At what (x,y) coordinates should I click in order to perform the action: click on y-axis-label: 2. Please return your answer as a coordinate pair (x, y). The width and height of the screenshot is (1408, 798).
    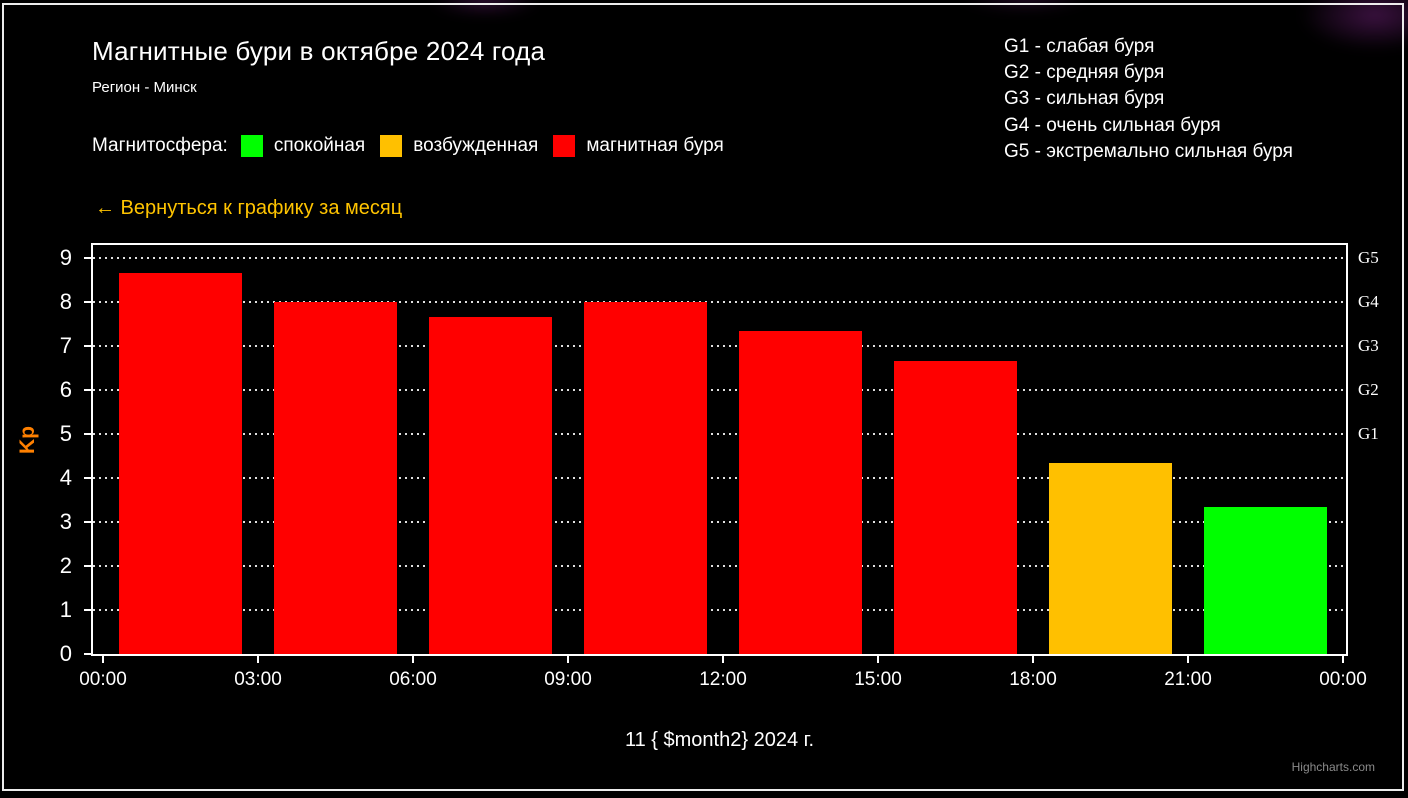
    Looking at the image, I should click on (65, 565).